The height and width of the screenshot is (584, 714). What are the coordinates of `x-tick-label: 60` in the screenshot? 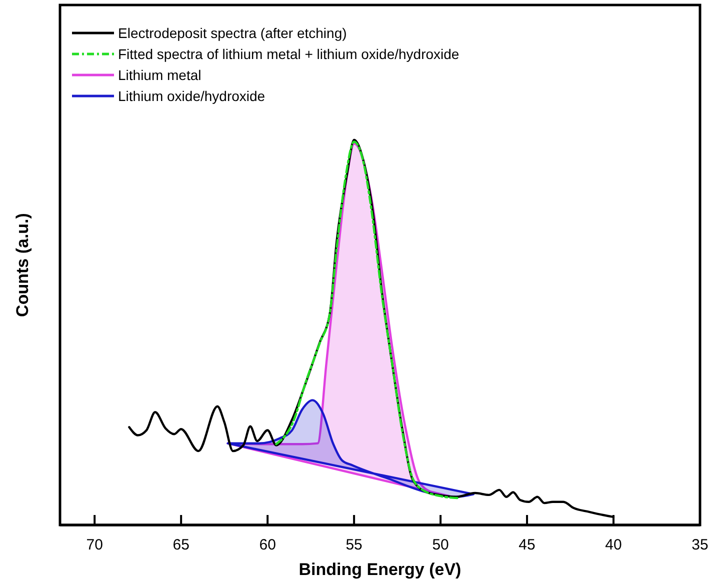 It's located at (267, 545).